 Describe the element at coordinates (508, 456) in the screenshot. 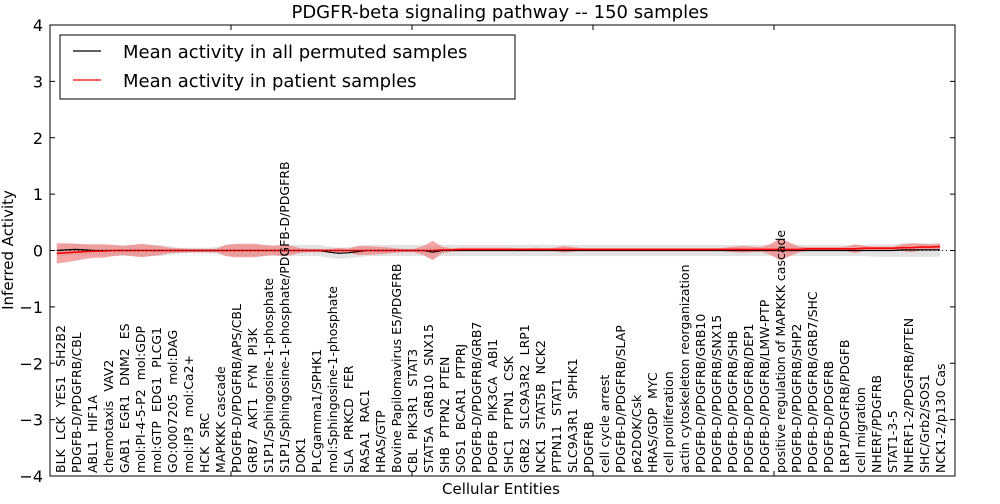

I see `entity-label: SHC1` at that location.